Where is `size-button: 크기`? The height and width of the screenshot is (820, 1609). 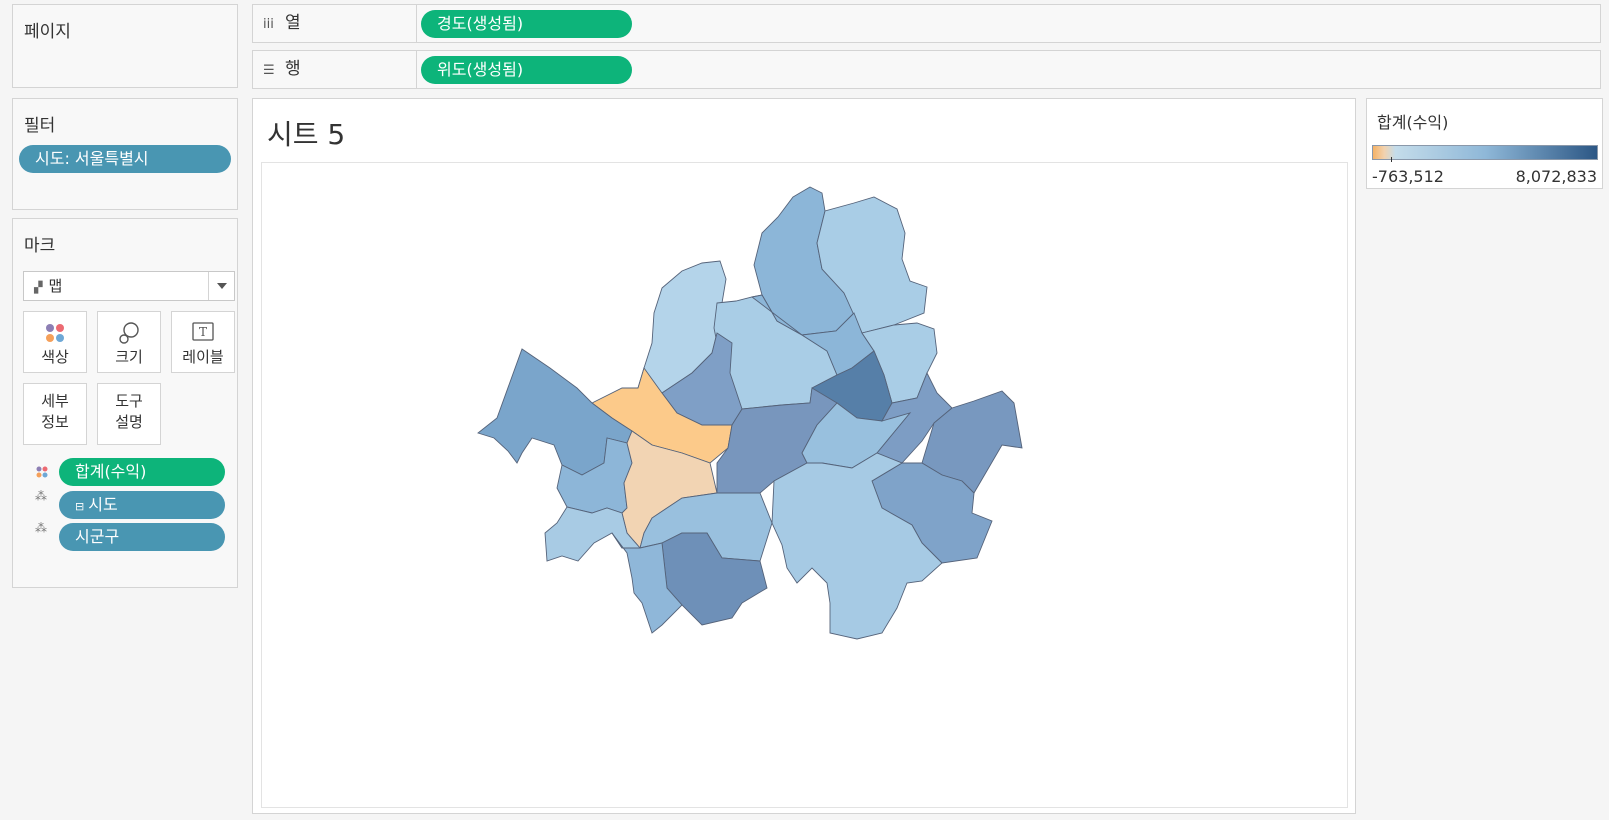
size-button: 크기 is located at coordinates (129, 342).